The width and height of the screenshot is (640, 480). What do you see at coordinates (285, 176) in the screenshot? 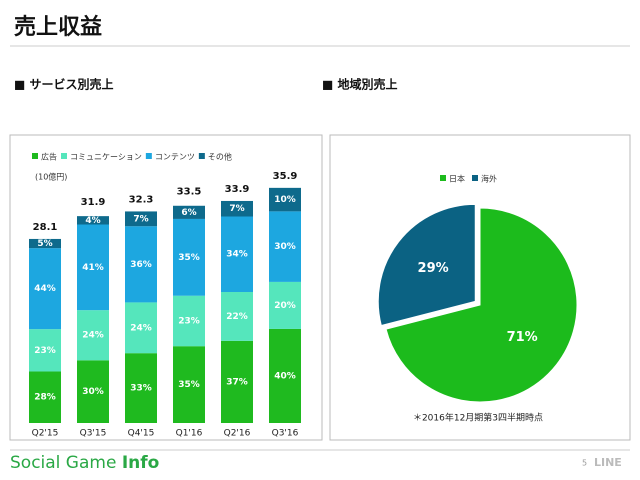
I see `total-label: 35.9` at bounding box center [285, 176].